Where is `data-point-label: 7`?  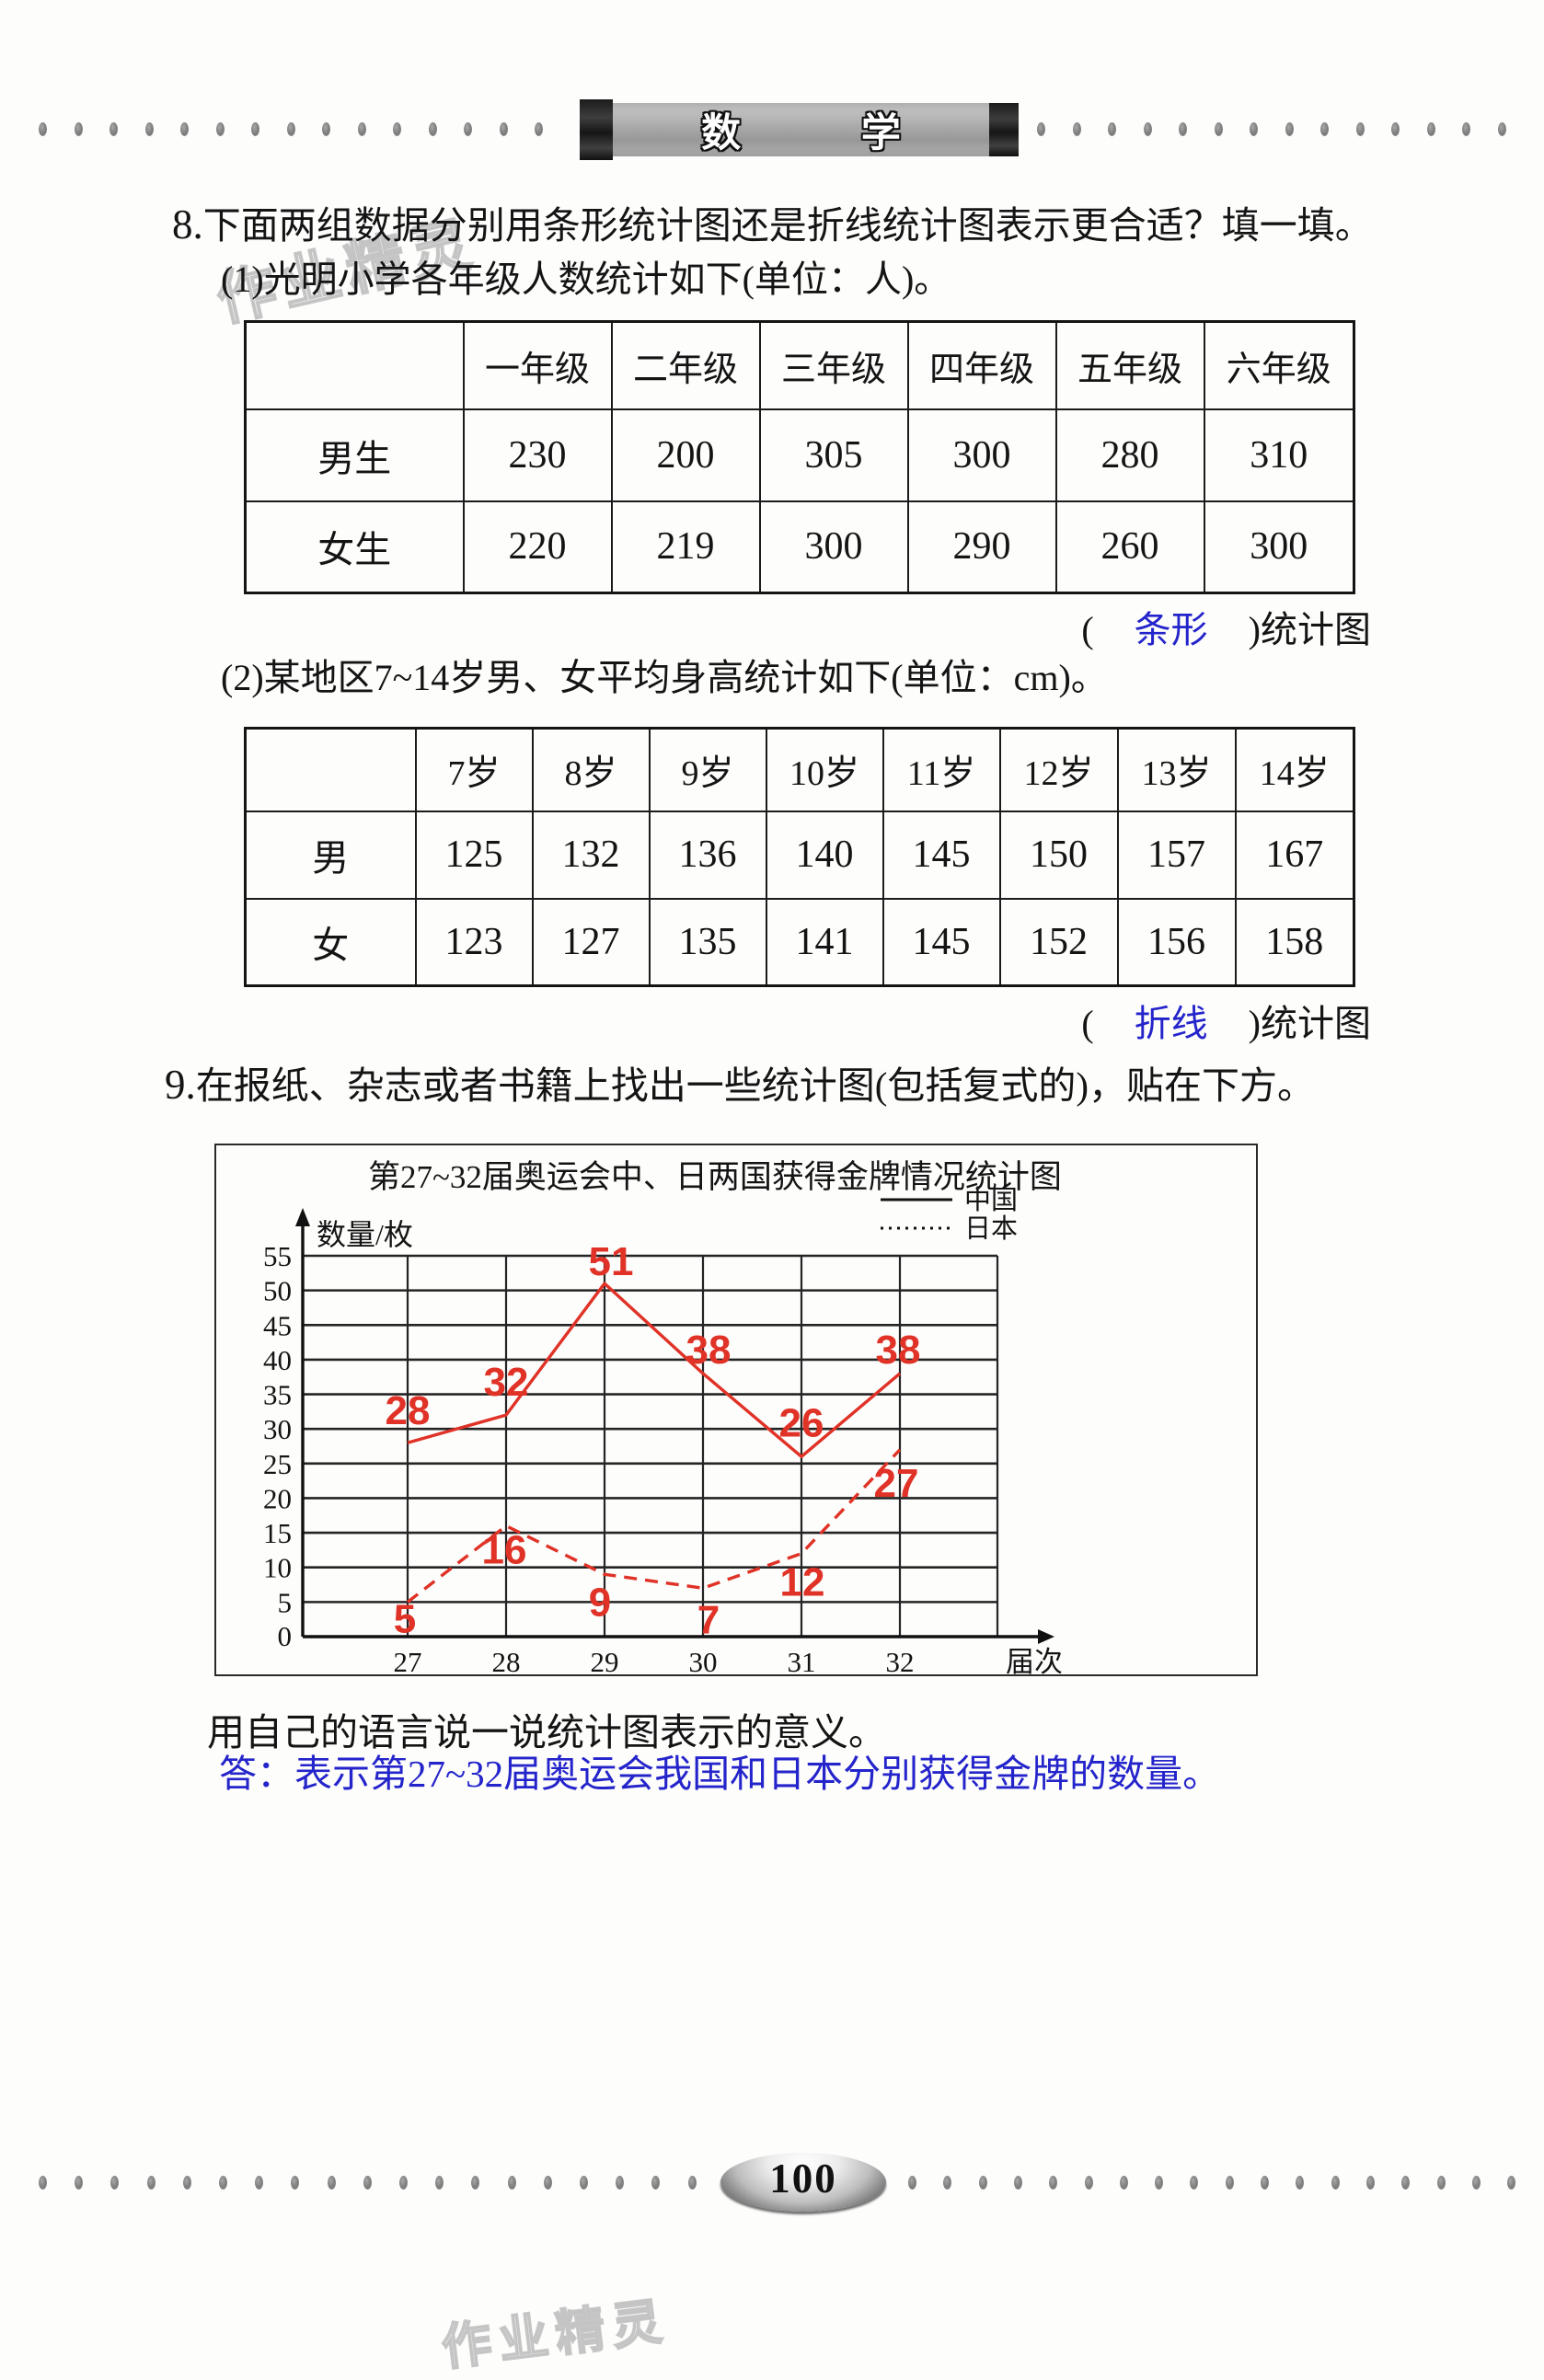
data-point-label: 7 is located at coordinates (708, 1619).